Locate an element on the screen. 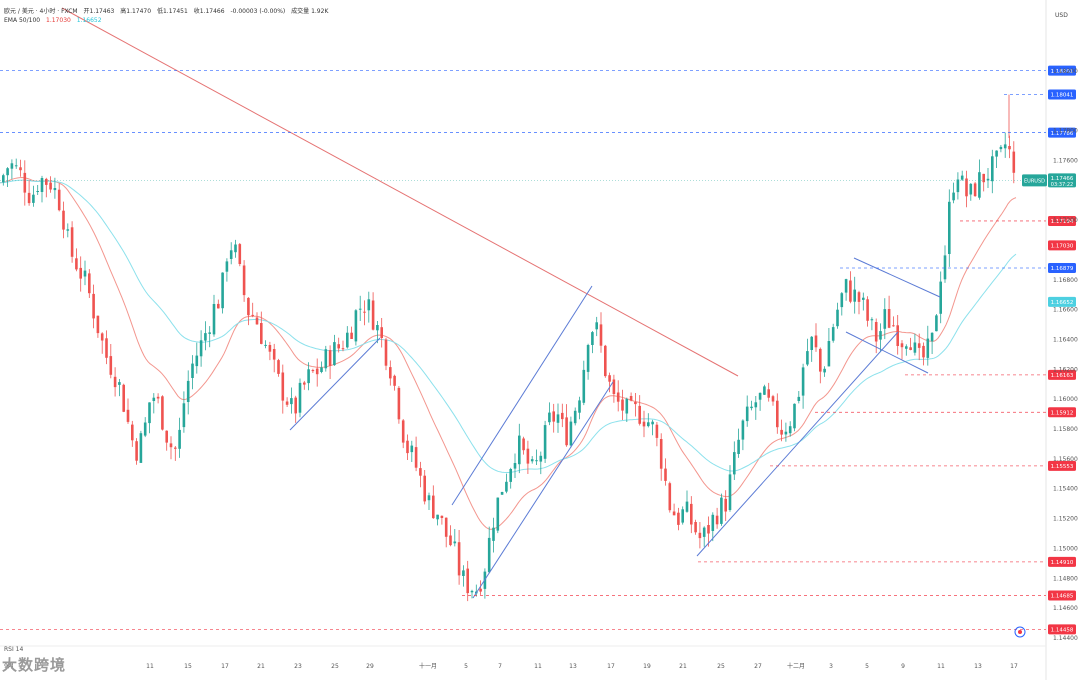 The width and height of the screenshot is (1080, 680). channel-lower-line is located at coordinates (543, 490).